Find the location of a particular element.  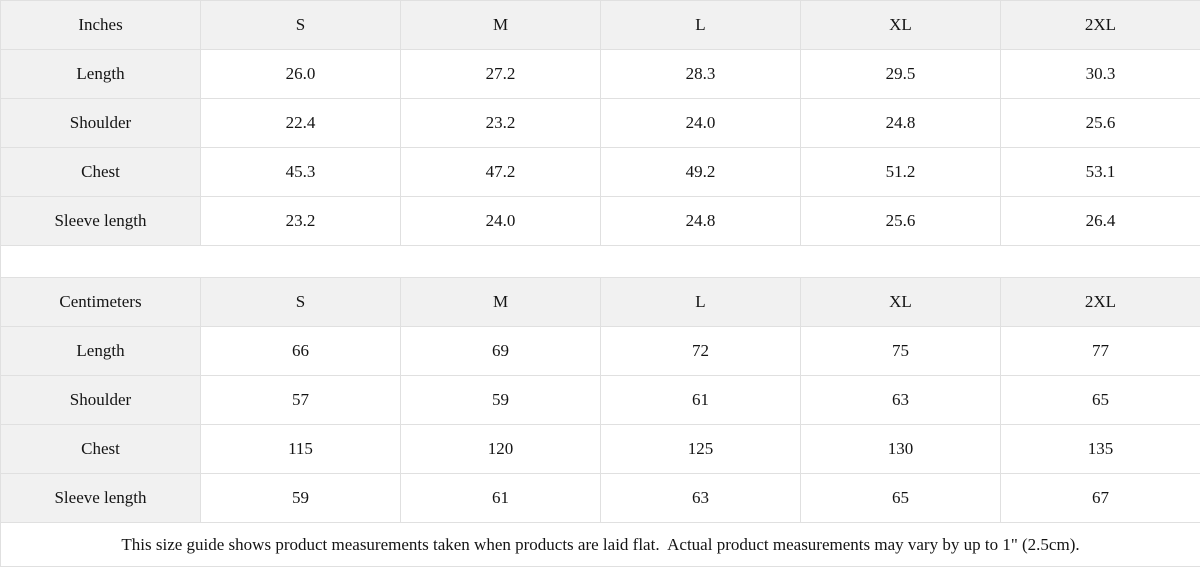

table-row: Length 26.0 27.2 28.3 29.5 30.3 is located at coordinates (600, 74).